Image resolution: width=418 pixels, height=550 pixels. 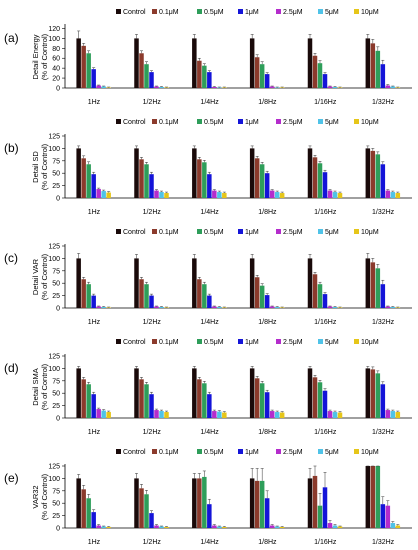 What do you see at coordinates (56, 49) in the screenshot?
I see `y-tick-label: 80` at bounding box center [56, 49].